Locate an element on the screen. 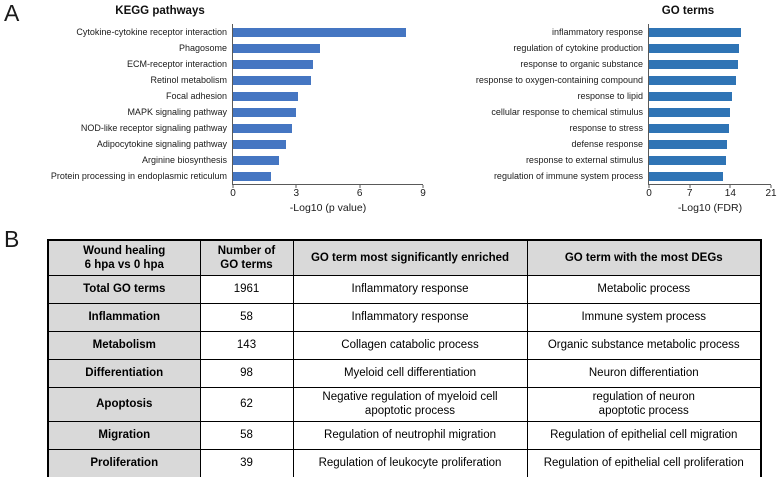  category-label: regulation of cytokine production is located at coordinates (578, 48).